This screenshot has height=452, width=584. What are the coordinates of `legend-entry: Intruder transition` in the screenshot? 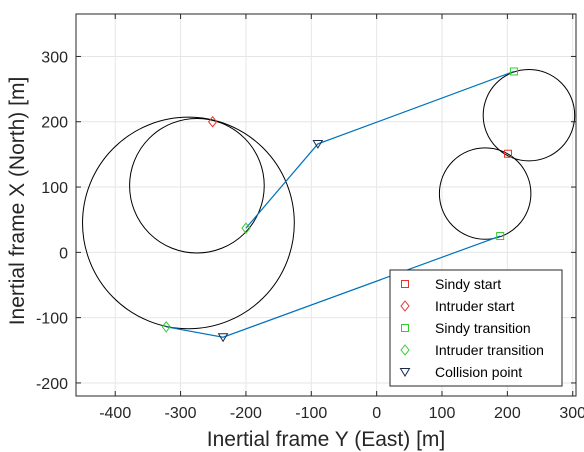 It's located at (489, 350).